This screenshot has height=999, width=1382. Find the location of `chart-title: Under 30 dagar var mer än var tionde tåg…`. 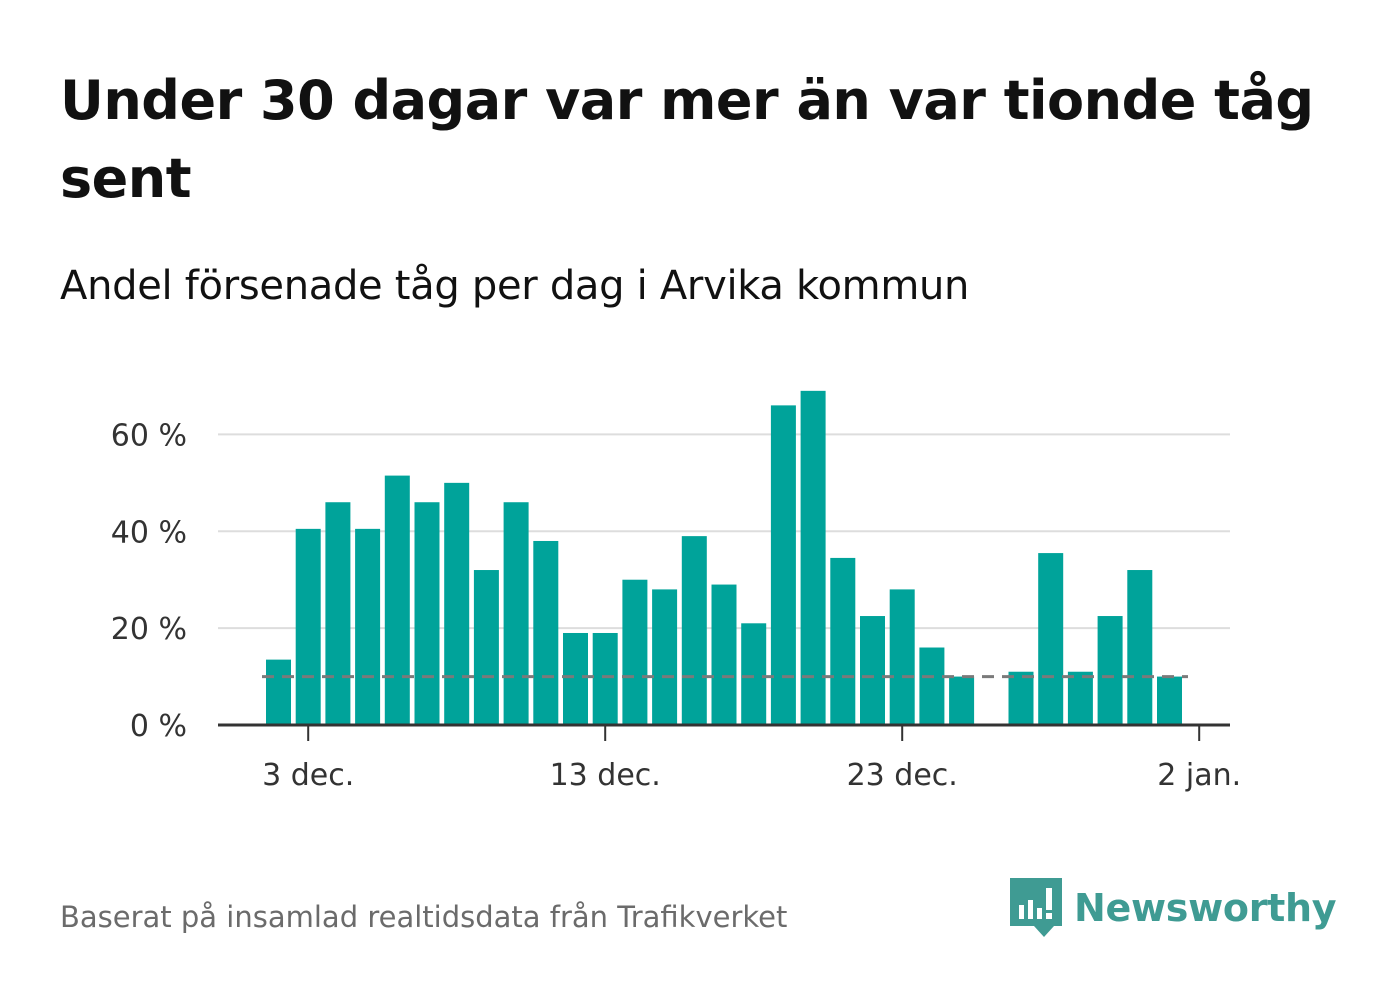

chart-title: Under 30 dagar var mer än var tionde tåg… is located at coordinates (687, 139).